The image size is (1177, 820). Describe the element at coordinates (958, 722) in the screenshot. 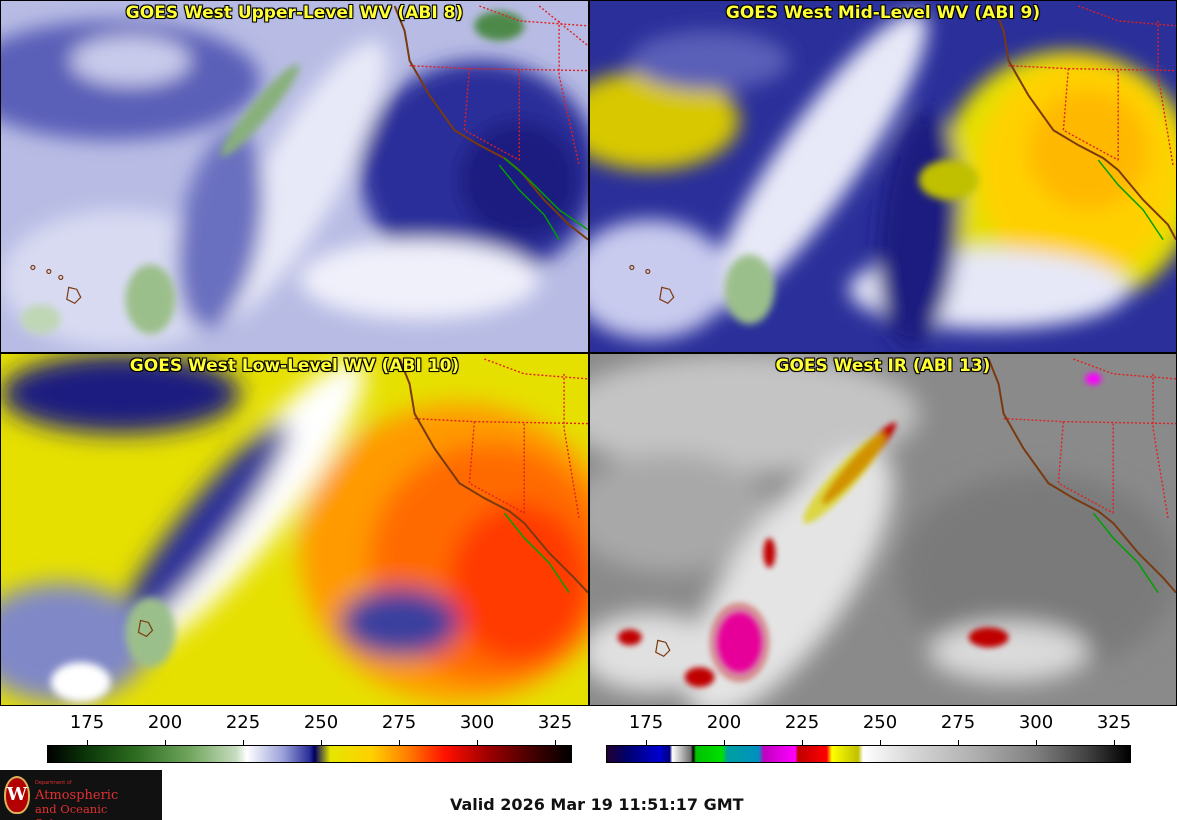

I see `ir-tick-label: 275` at that location.